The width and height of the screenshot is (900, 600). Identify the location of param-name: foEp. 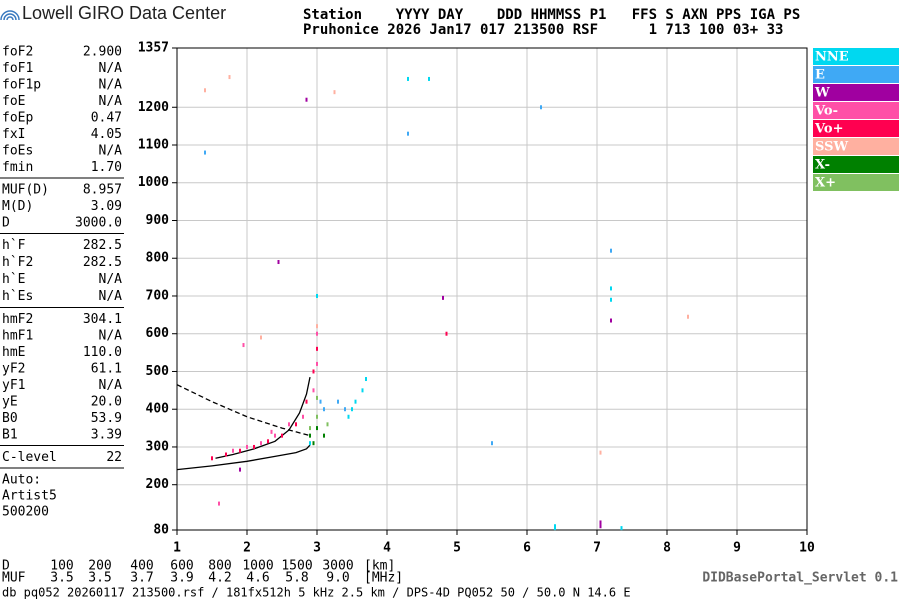
(17, 118).